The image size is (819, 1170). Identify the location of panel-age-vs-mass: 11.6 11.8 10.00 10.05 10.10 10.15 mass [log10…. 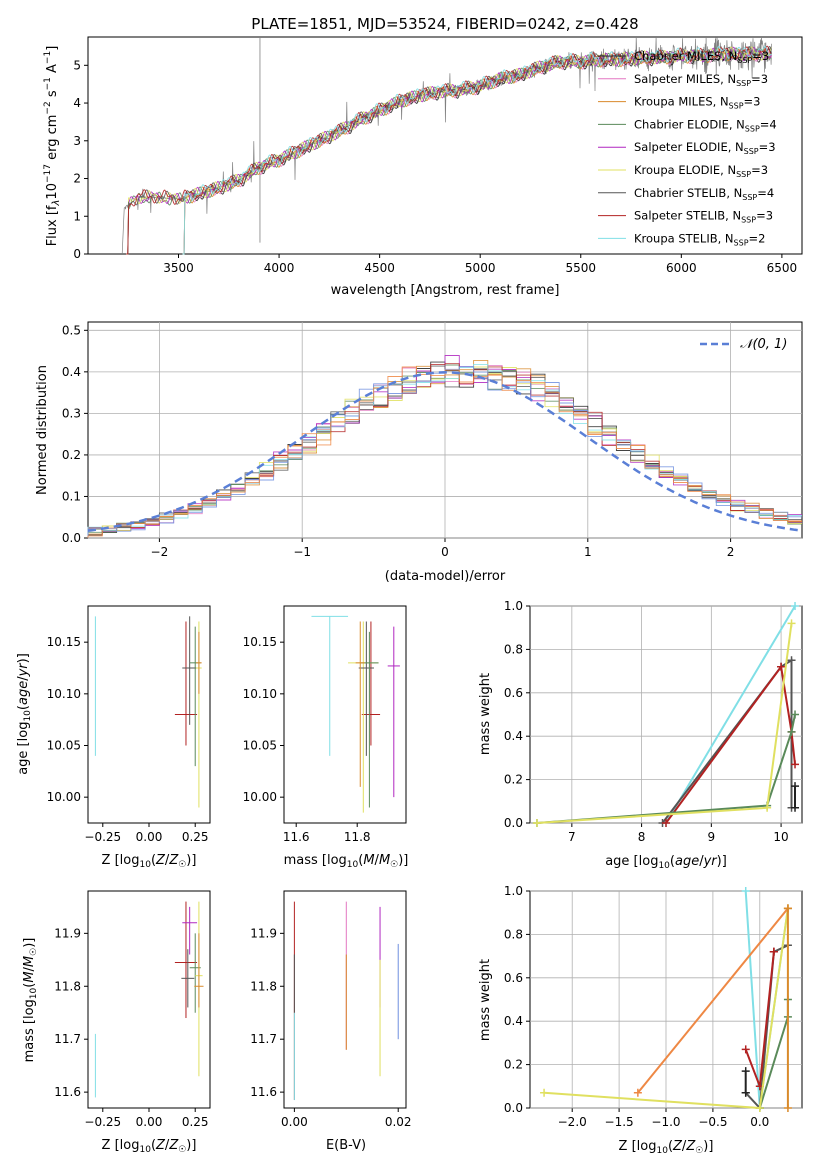
(326, 737).